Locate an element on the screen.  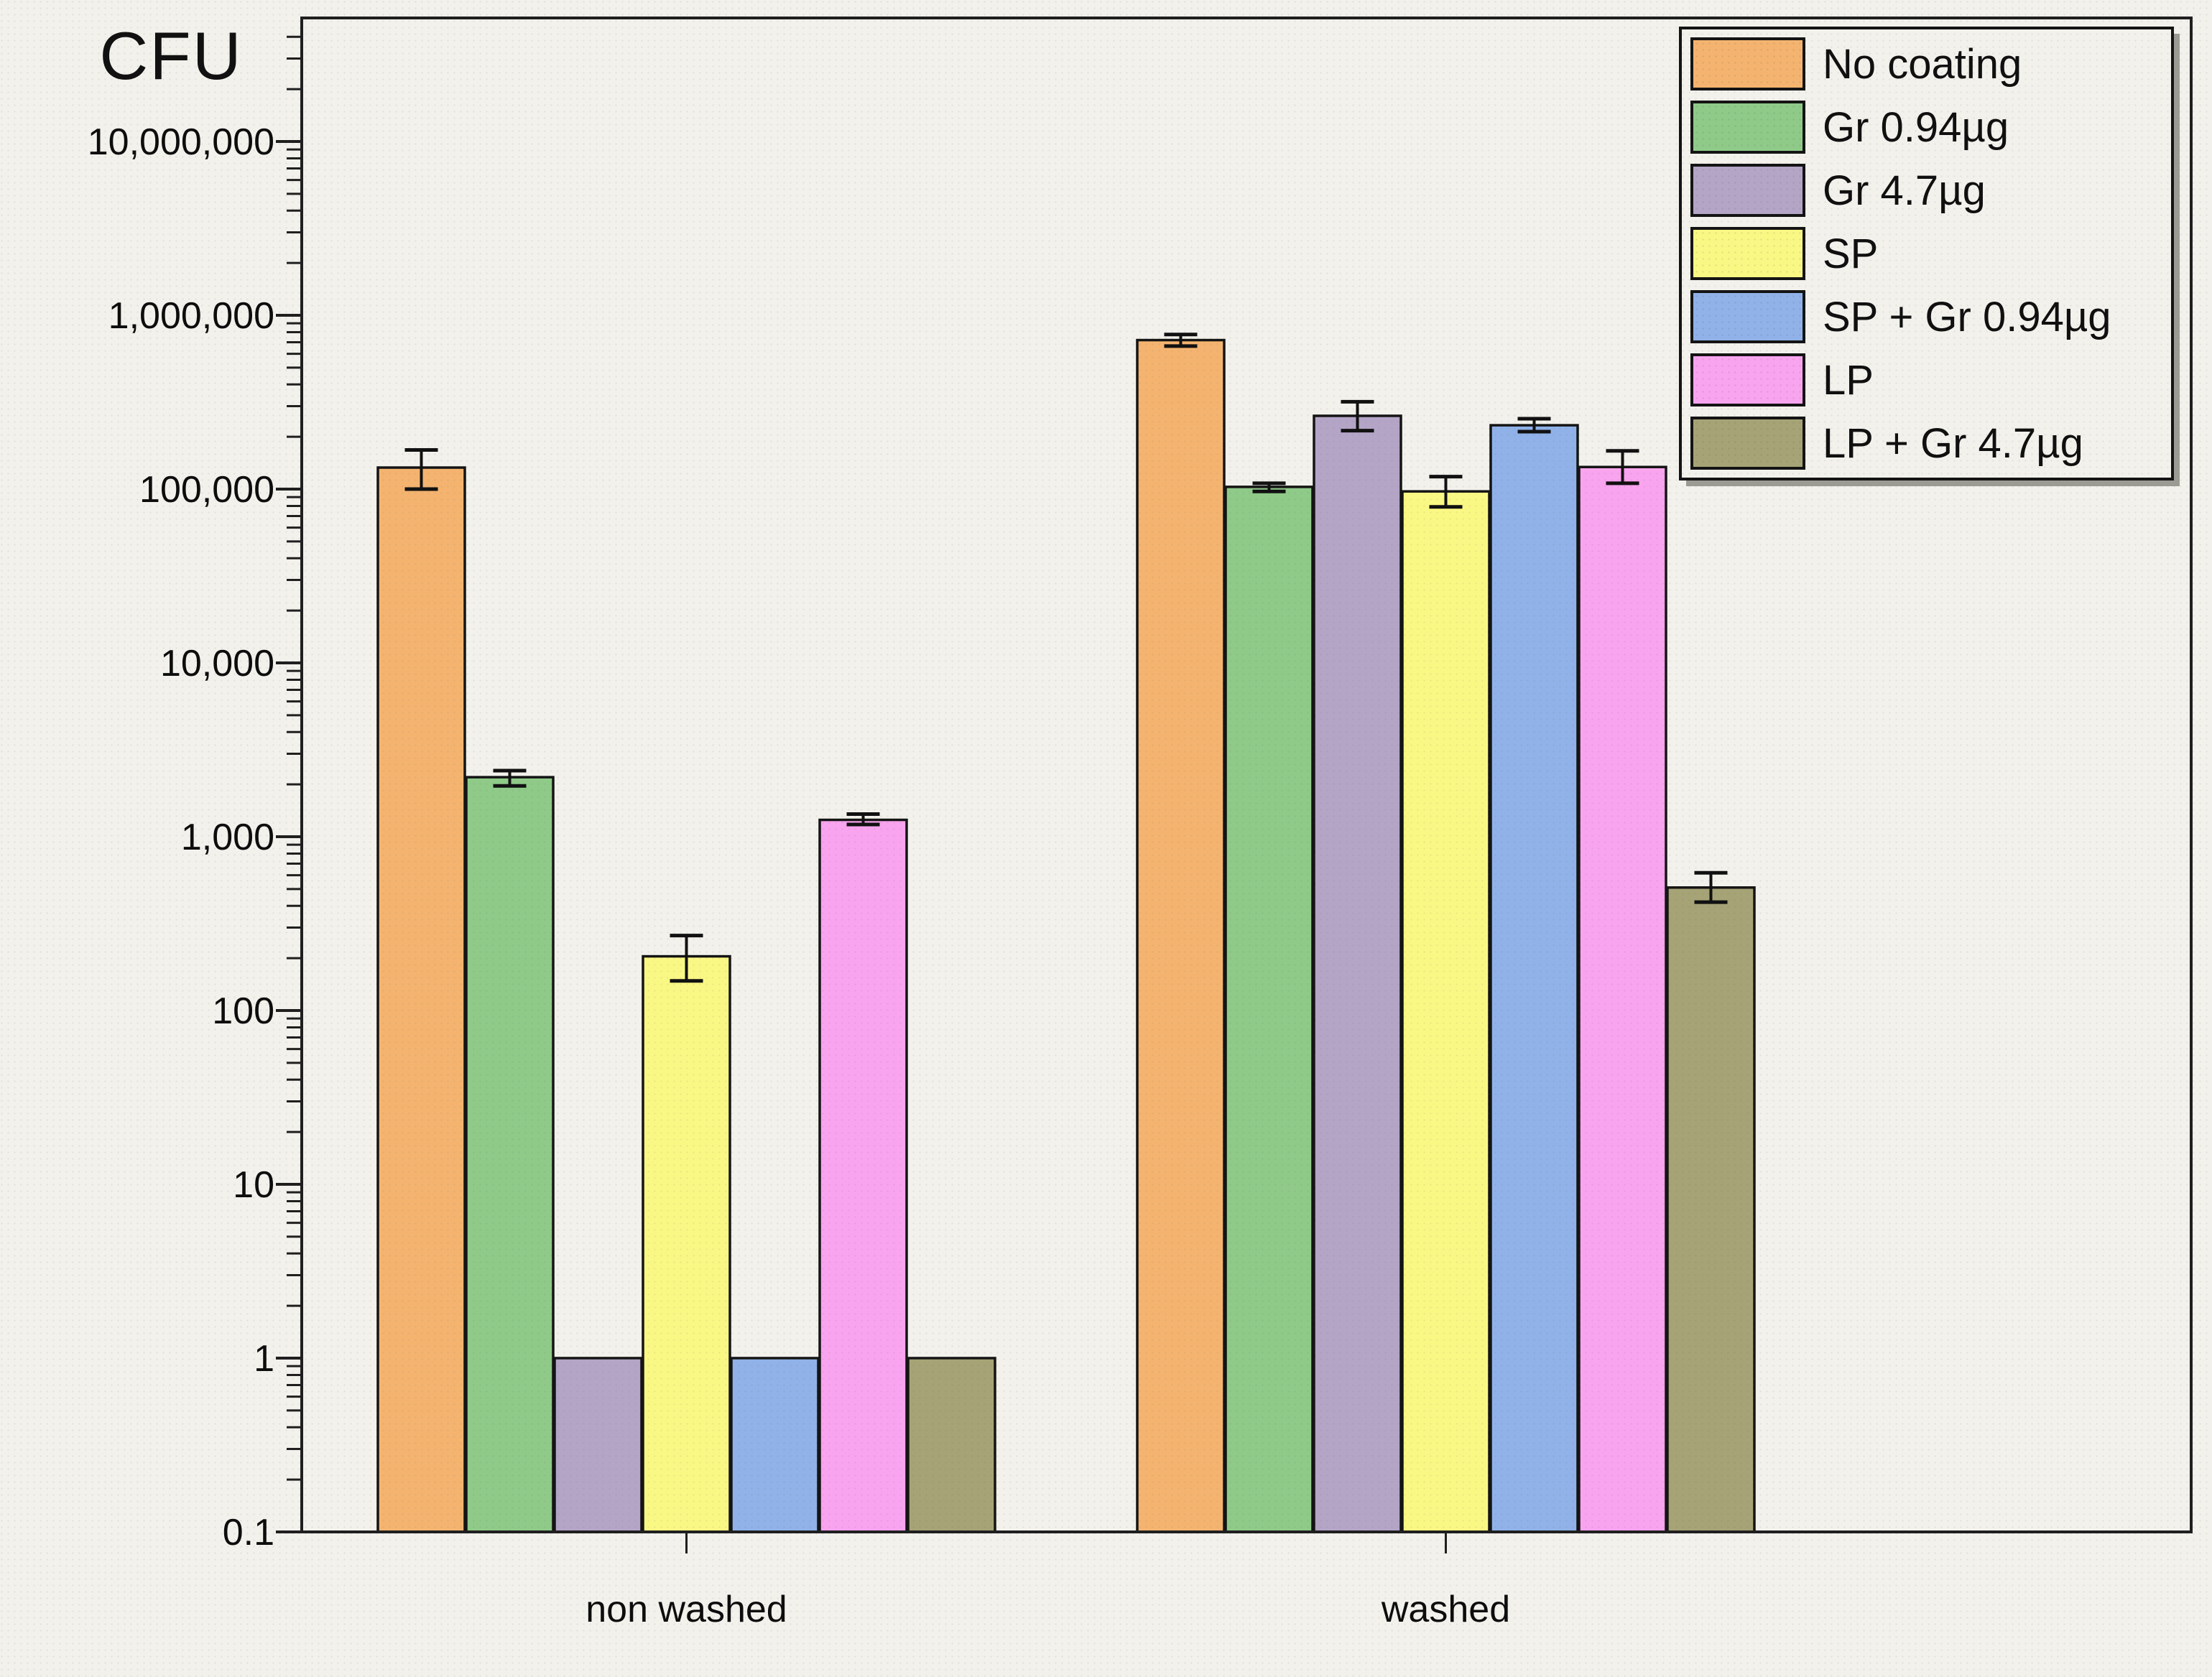
legend-label: Gr 4.7µg is located at coordinates (1905, 190).